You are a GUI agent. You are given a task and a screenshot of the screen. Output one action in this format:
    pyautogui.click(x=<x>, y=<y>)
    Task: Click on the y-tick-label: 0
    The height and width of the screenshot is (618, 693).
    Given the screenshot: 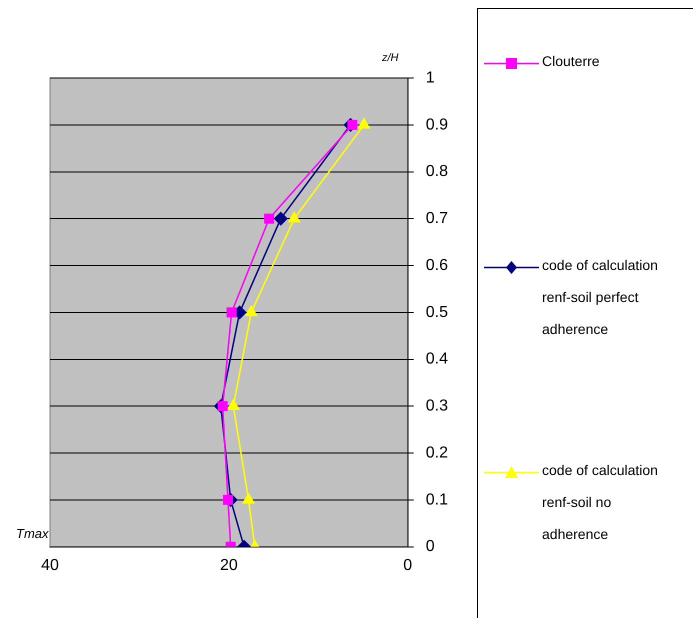 What is the action you would take?
    pyautogui.click(x=430, y=547)
    